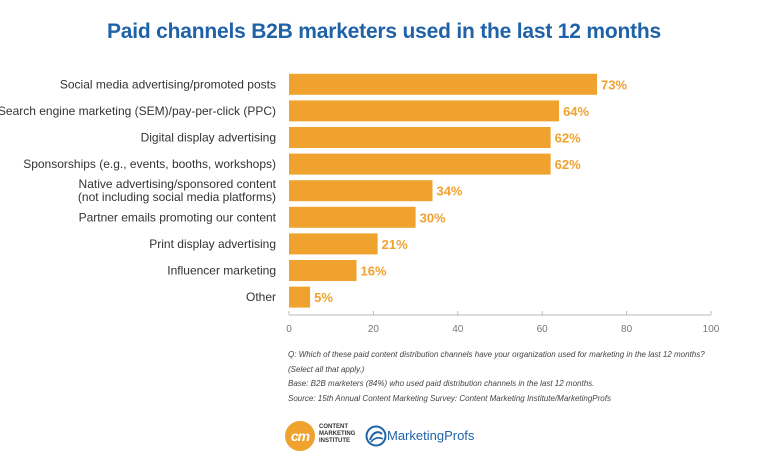  I want to click on bar-value-label: 21%, so click(395, 244).